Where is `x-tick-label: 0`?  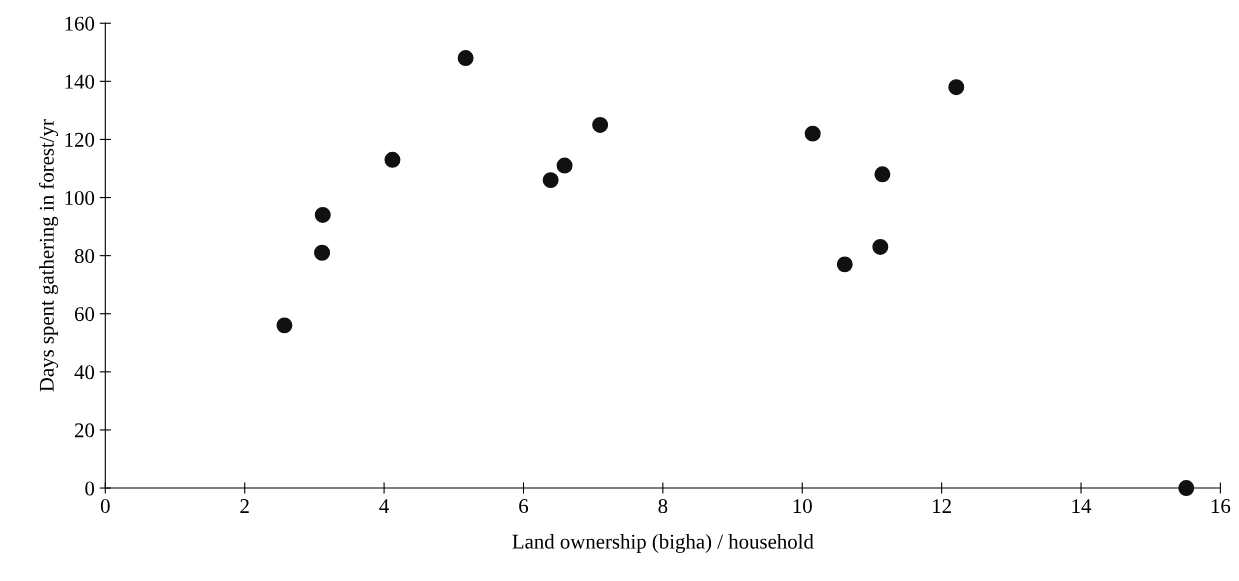 x-tick-label: 0 is located at coordinates (105, 506).